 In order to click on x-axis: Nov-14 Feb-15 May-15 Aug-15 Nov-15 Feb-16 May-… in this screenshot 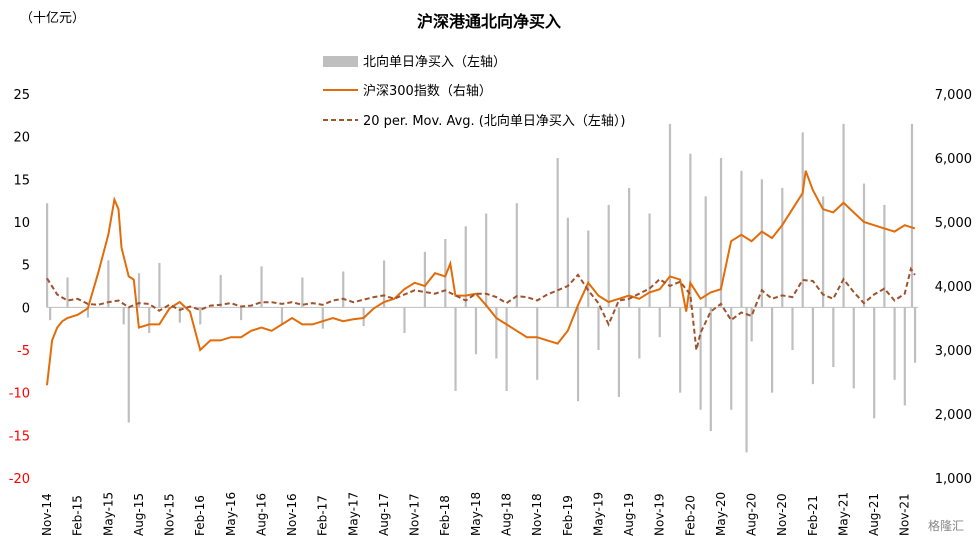, I will do `click(476, 514)`.